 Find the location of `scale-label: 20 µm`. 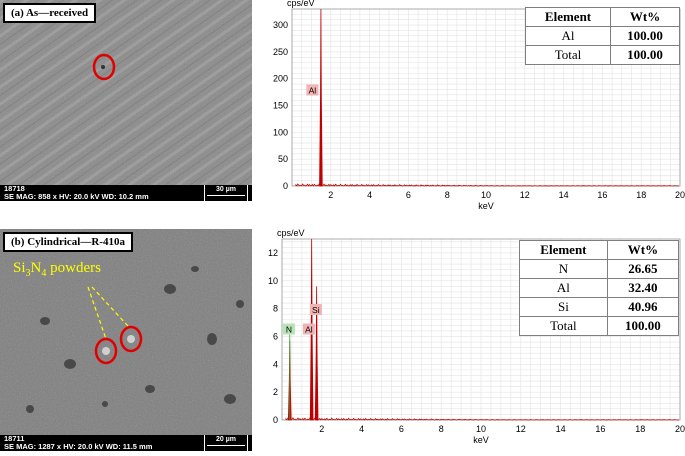

scale-label: 20 µm is located at coordinates (226, 439).